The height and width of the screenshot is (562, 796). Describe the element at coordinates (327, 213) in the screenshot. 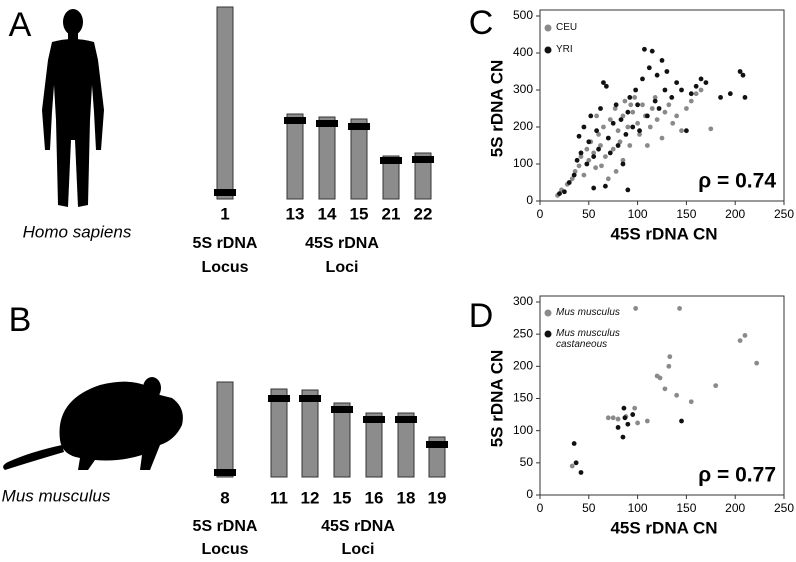

I see `chromosome-label: 14` at that location.